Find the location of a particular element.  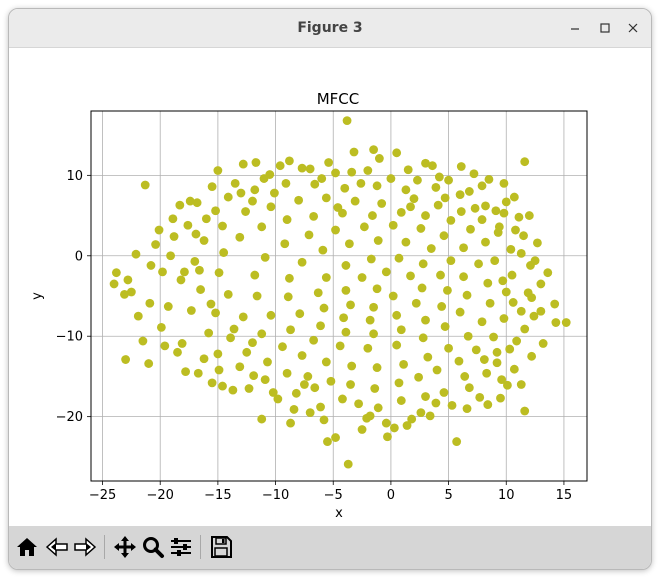

forward-icon is located at coordinates (85, 547).